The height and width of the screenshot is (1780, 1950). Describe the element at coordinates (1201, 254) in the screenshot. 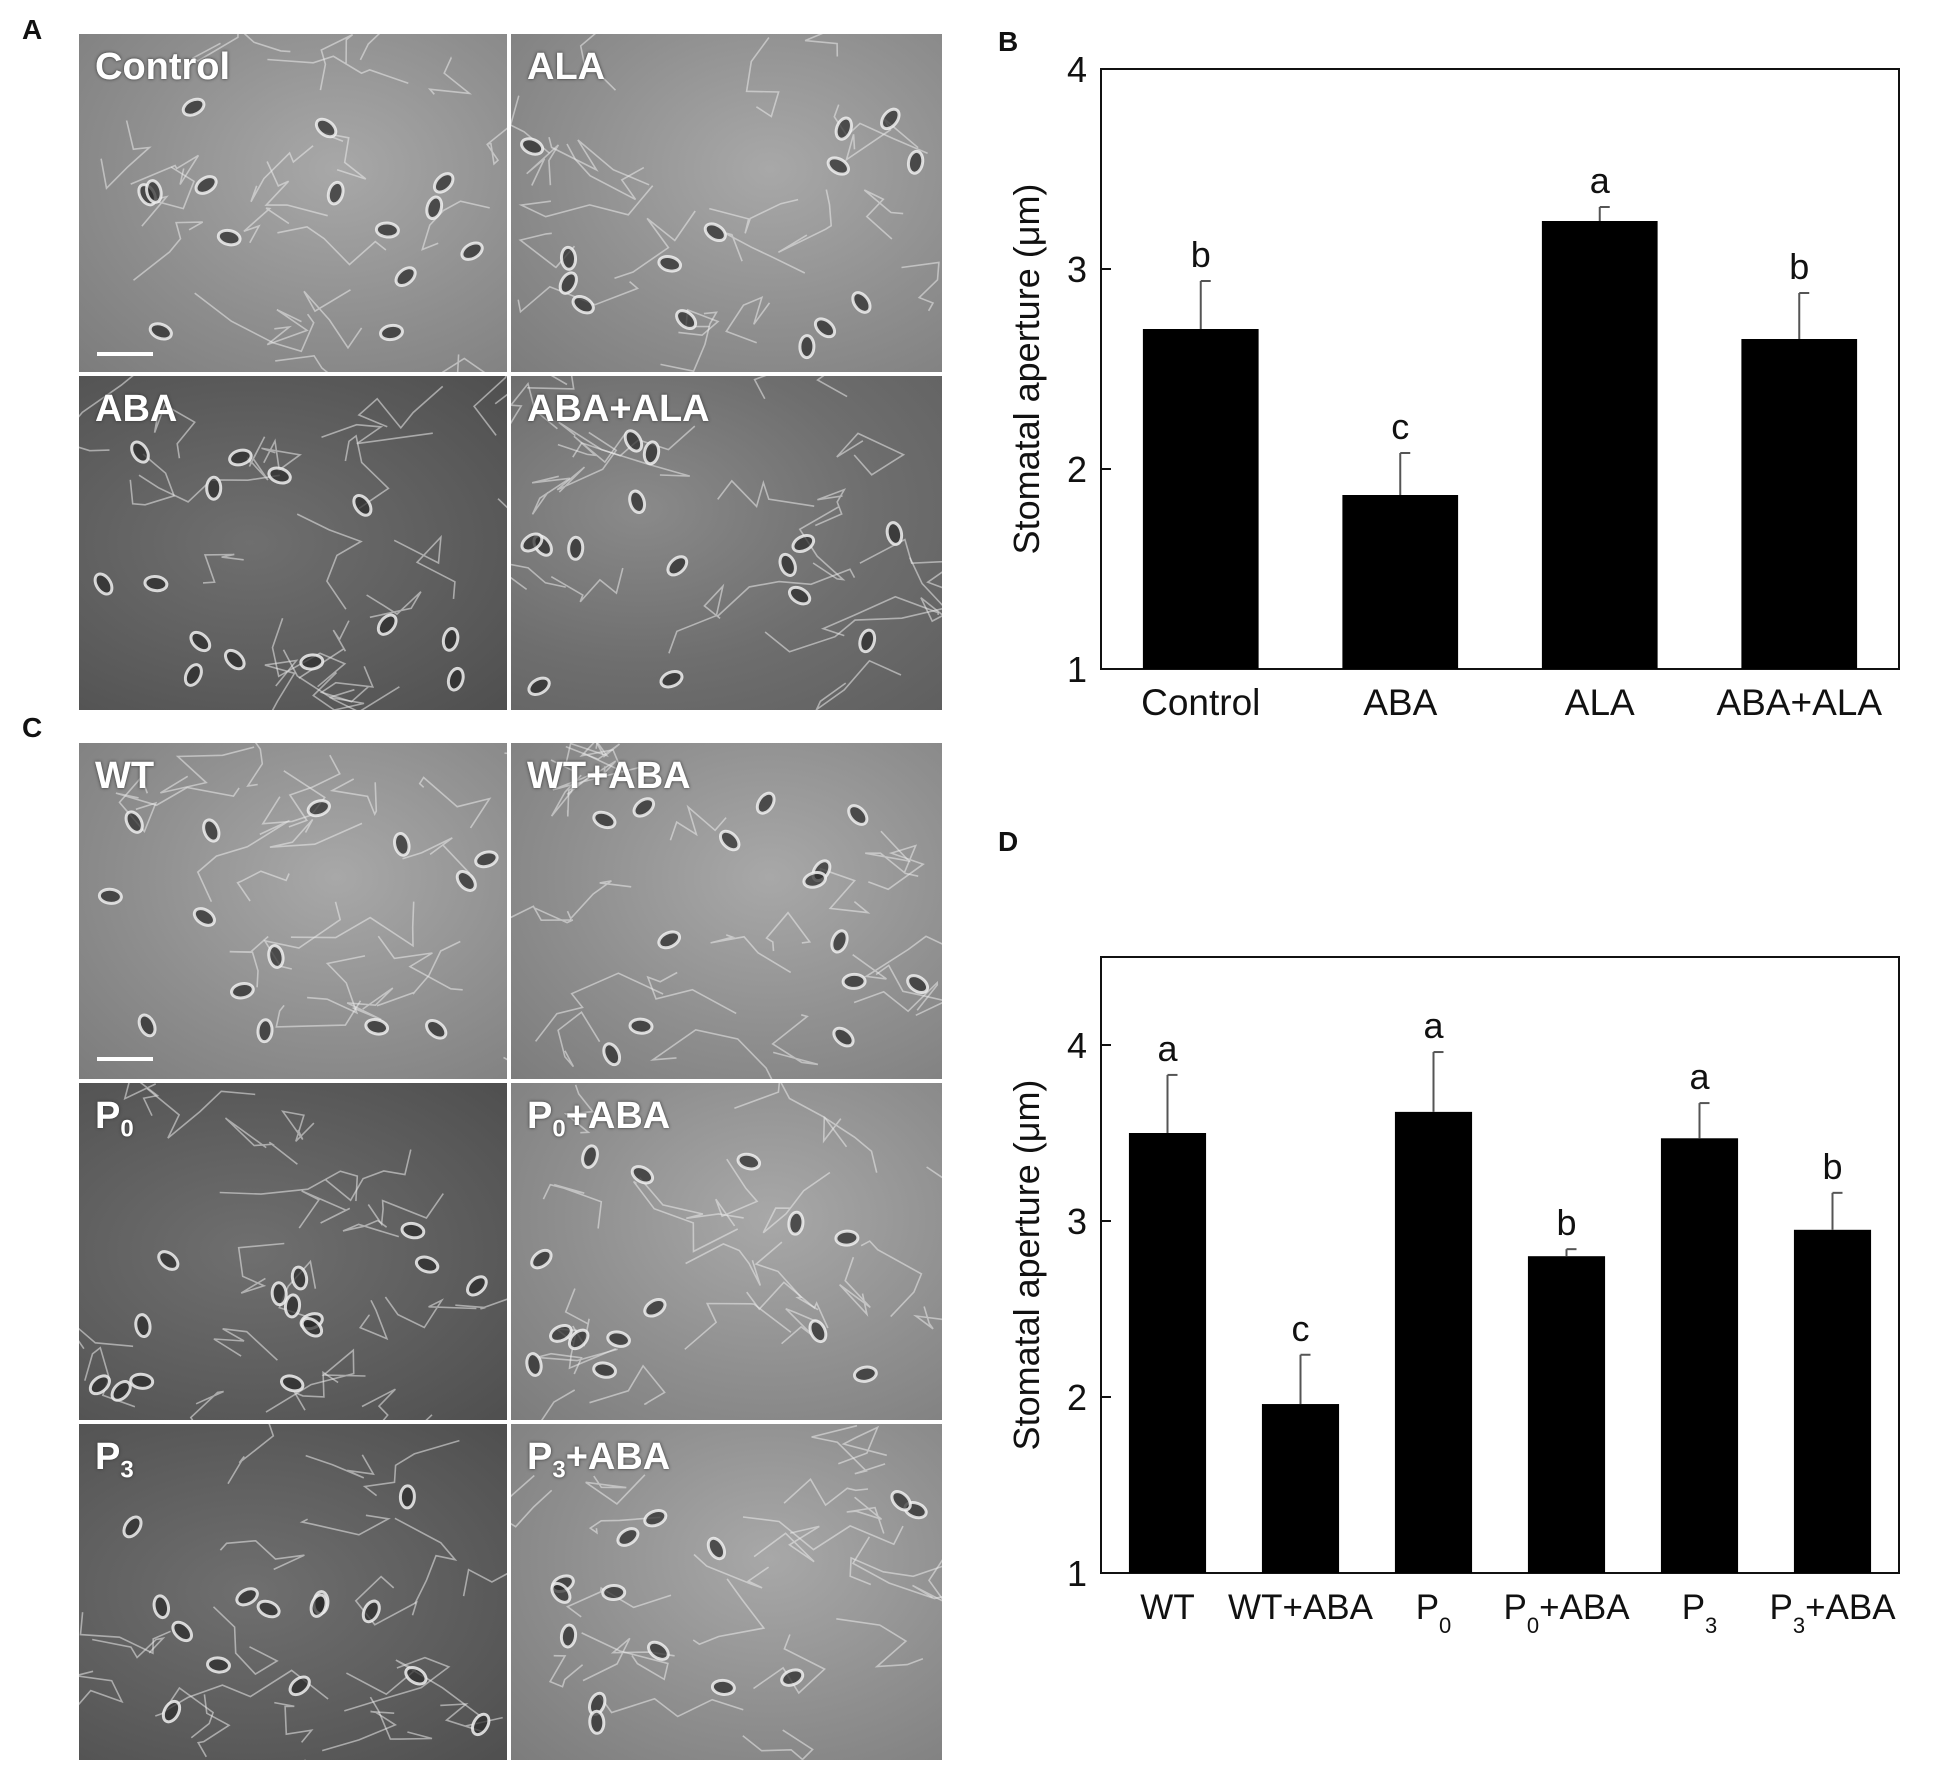

I see `significance-letter: b` at that location.